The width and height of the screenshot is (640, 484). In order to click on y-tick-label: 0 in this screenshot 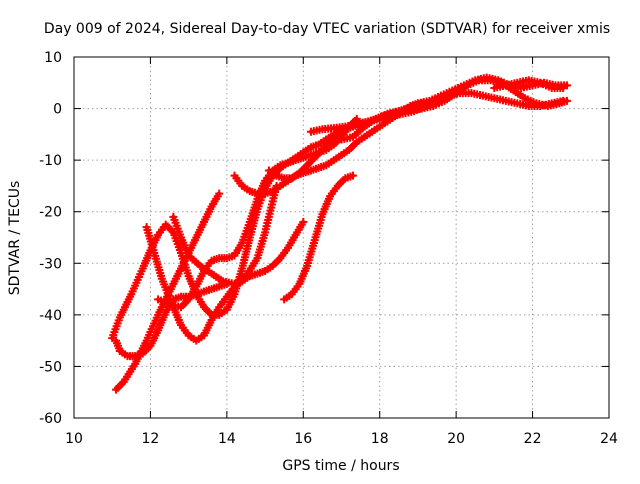, I will do `click(57, 110)`.